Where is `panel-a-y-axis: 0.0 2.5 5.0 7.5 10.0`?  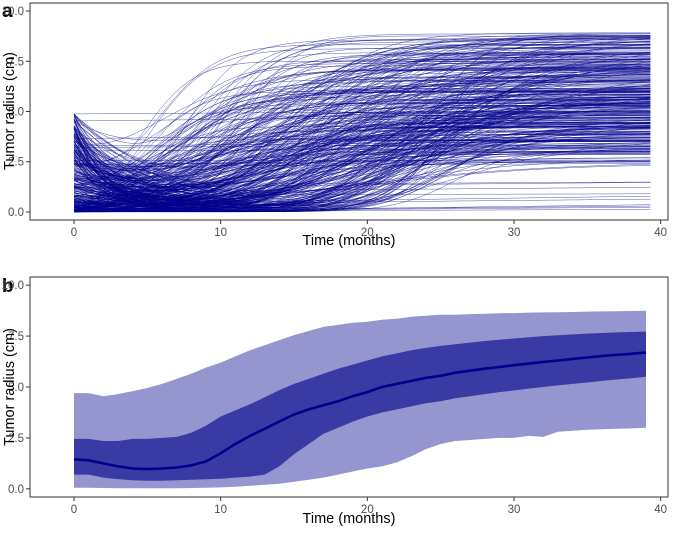
panel-a-y-axis: 0.0 2.5 5.0 7.5 10.0 is located at coordinates (16, 112).